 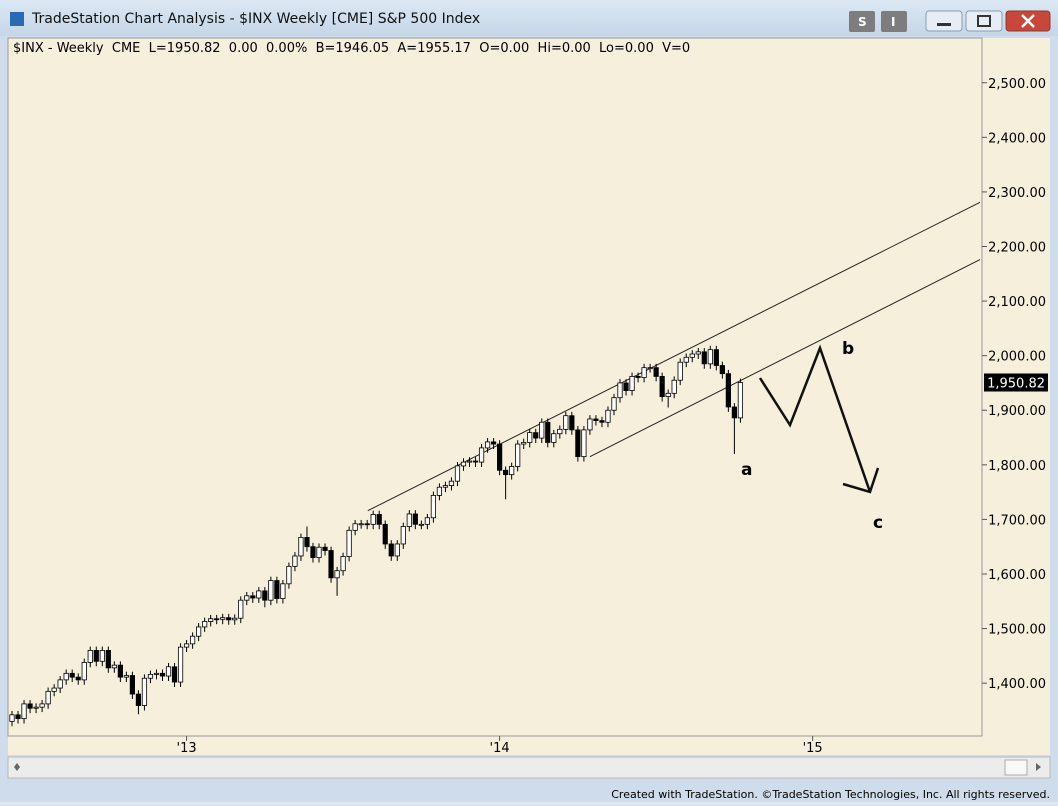 What do you see at coordinates (1017, 247) in the screenshot?
I see `y-tick-label: 2,200.00` at bounding box center [1017, 247].